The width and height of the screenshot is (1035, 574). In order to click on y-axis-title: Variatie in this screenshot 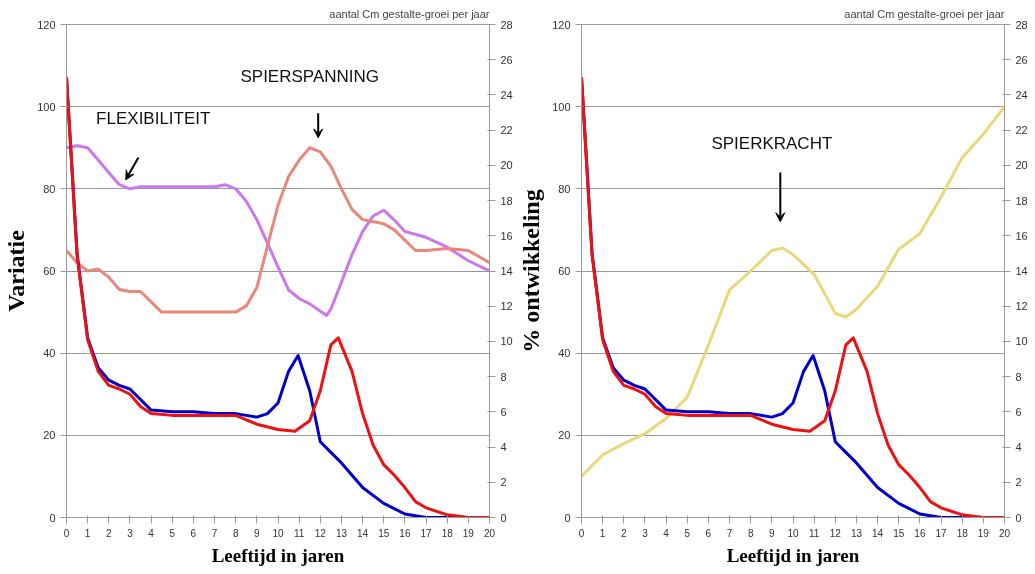, I will do `click(16, 270)`.